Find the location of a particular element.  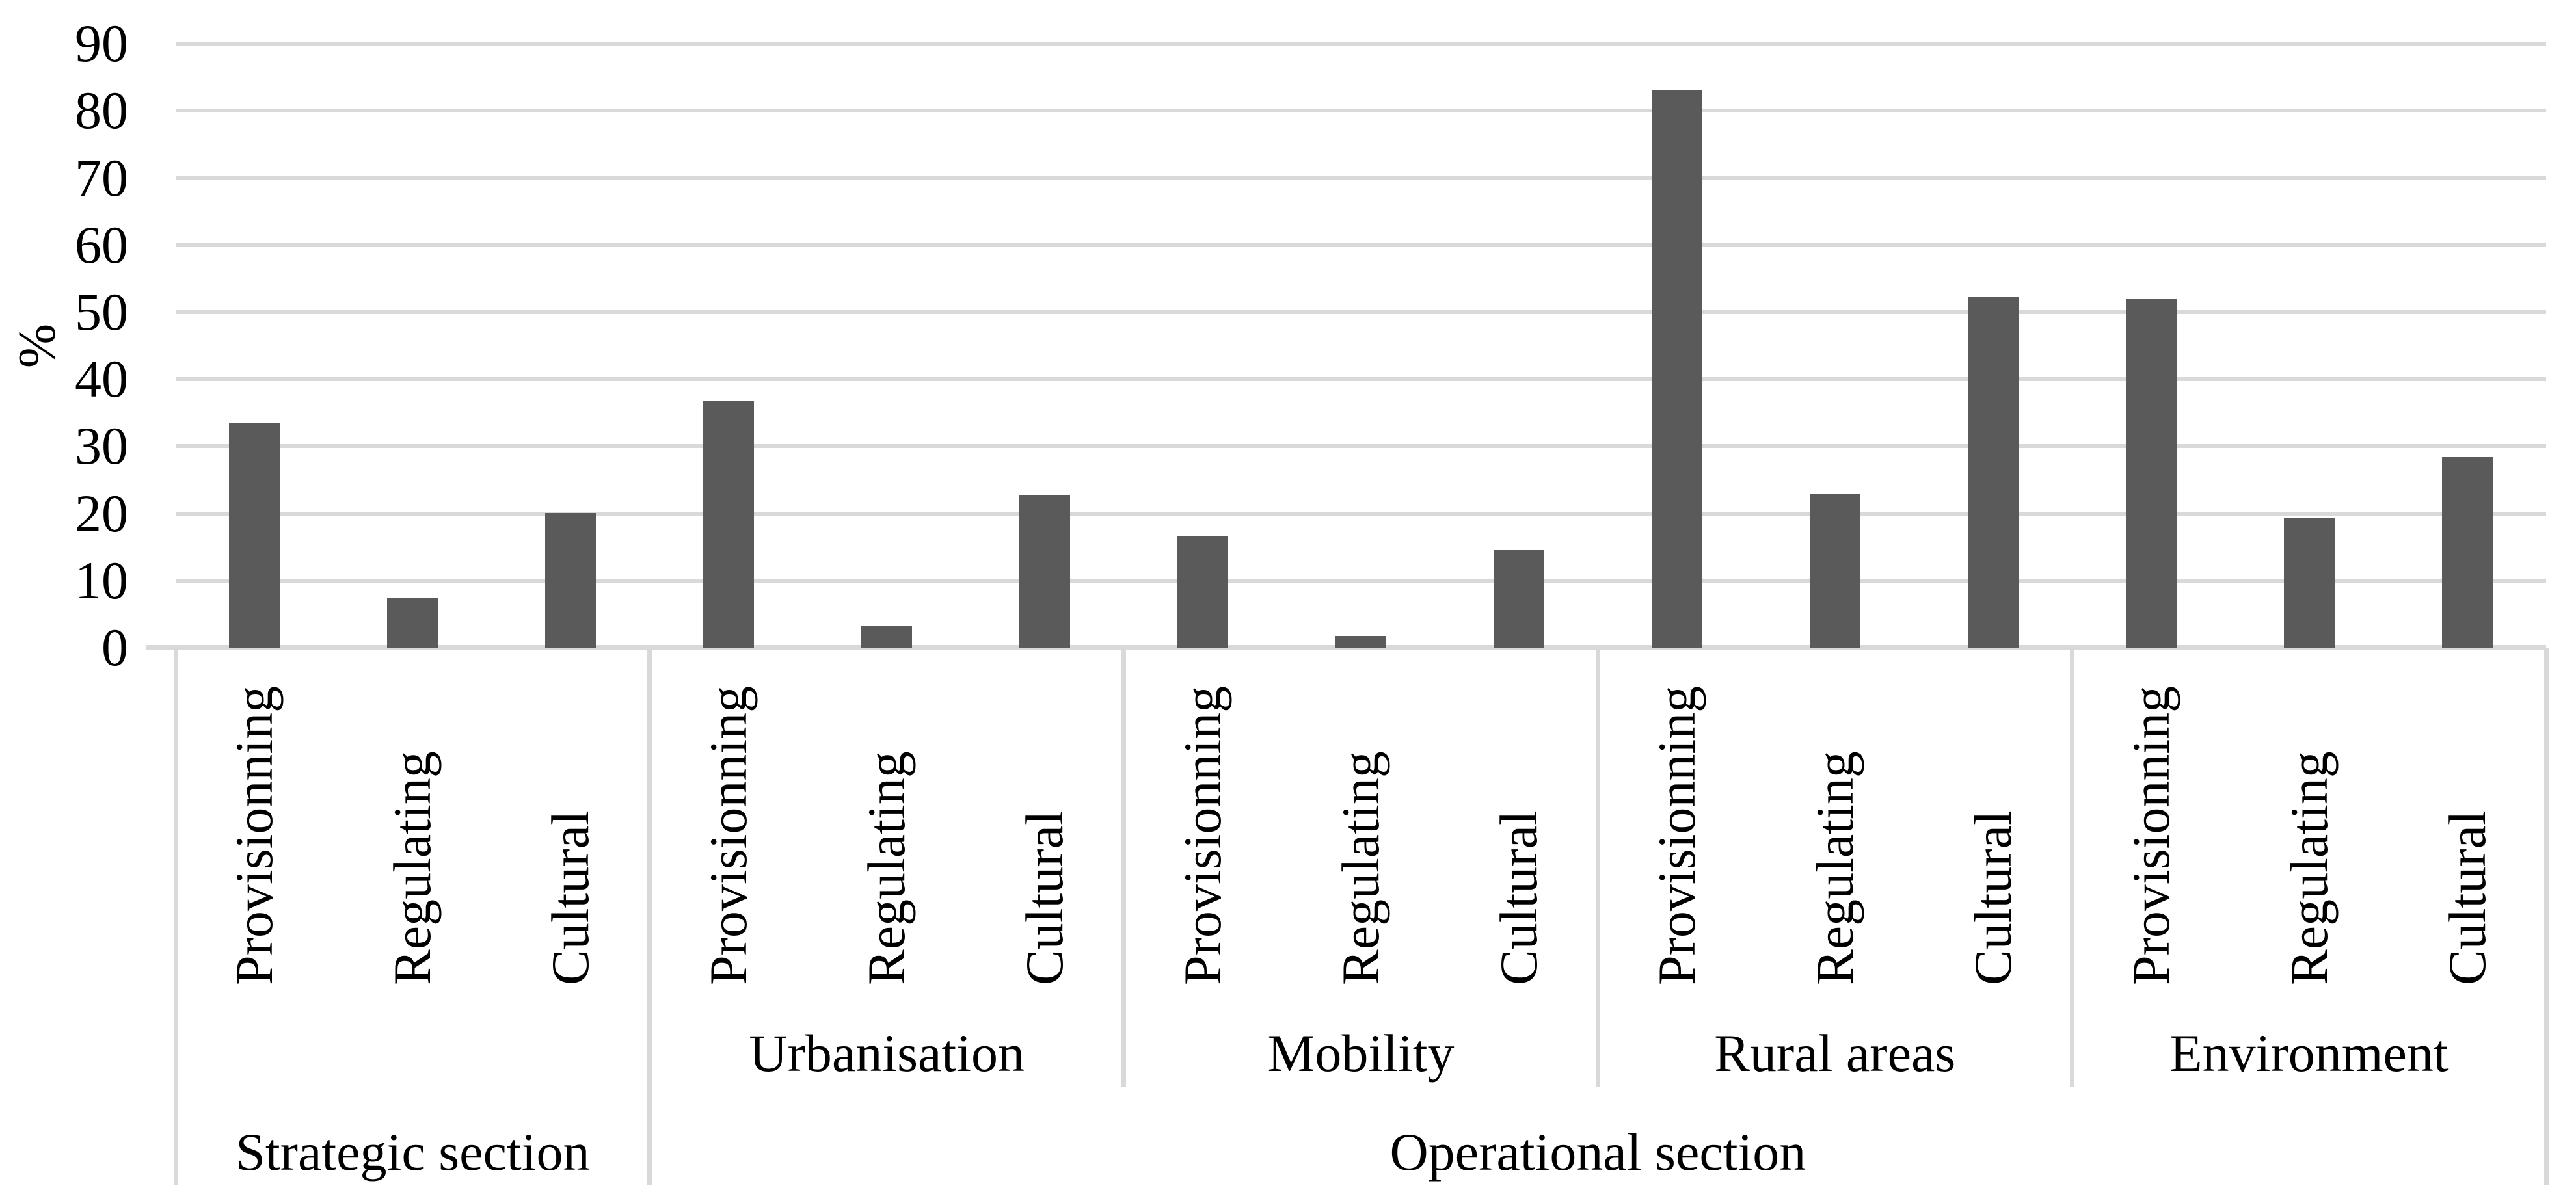

bar-operational-section-environment-cultural is located at coordinates (2467, 552).